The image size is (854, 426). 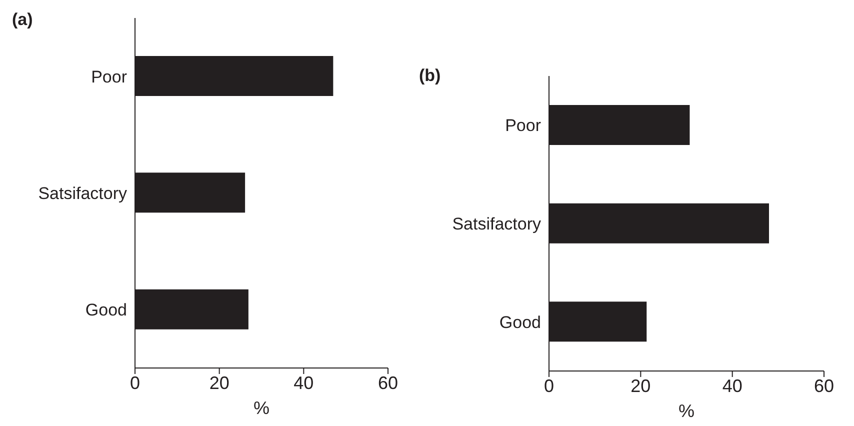 What do you see at coordinates (22, 20) in the screenshot?
I see `chart-title: (a)` at bounding box center [22, 20].